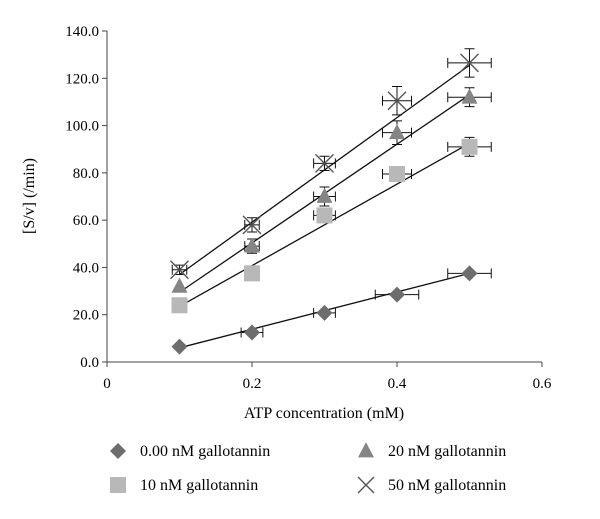  What do you see at coordinates (447, 451) in the screenshot?
I see `legend-label: 20 nM gallotannin` at bounding box center [447, 451].